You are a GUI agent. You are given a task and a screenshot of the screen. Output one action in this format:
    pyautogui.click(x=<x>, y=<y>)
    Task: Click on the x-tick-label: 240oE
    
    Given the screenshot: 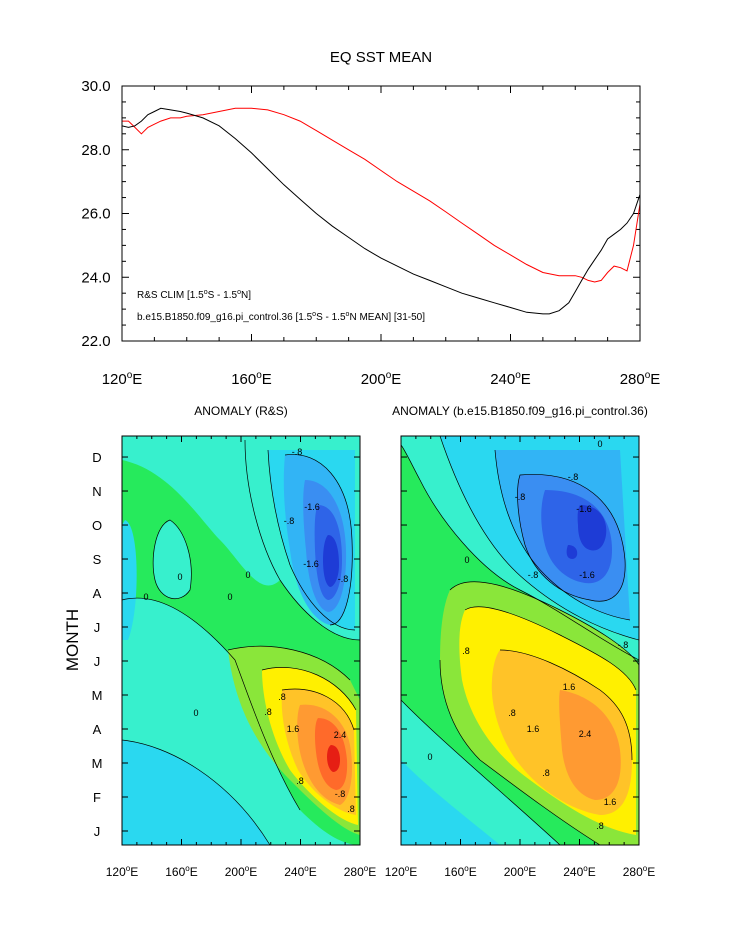 What is the action you would take?
    pyautogui.click(x=510, y=379)
    